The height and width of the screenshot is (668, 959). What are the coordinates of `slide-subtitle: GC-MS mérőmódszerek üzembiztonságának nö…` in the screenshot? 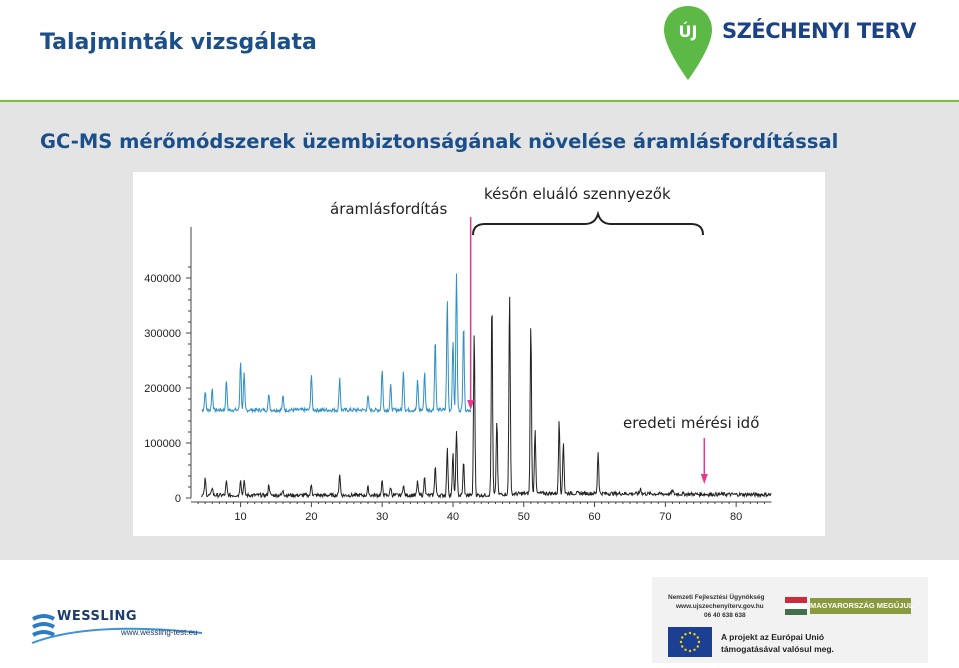 It's located at (439, 141).